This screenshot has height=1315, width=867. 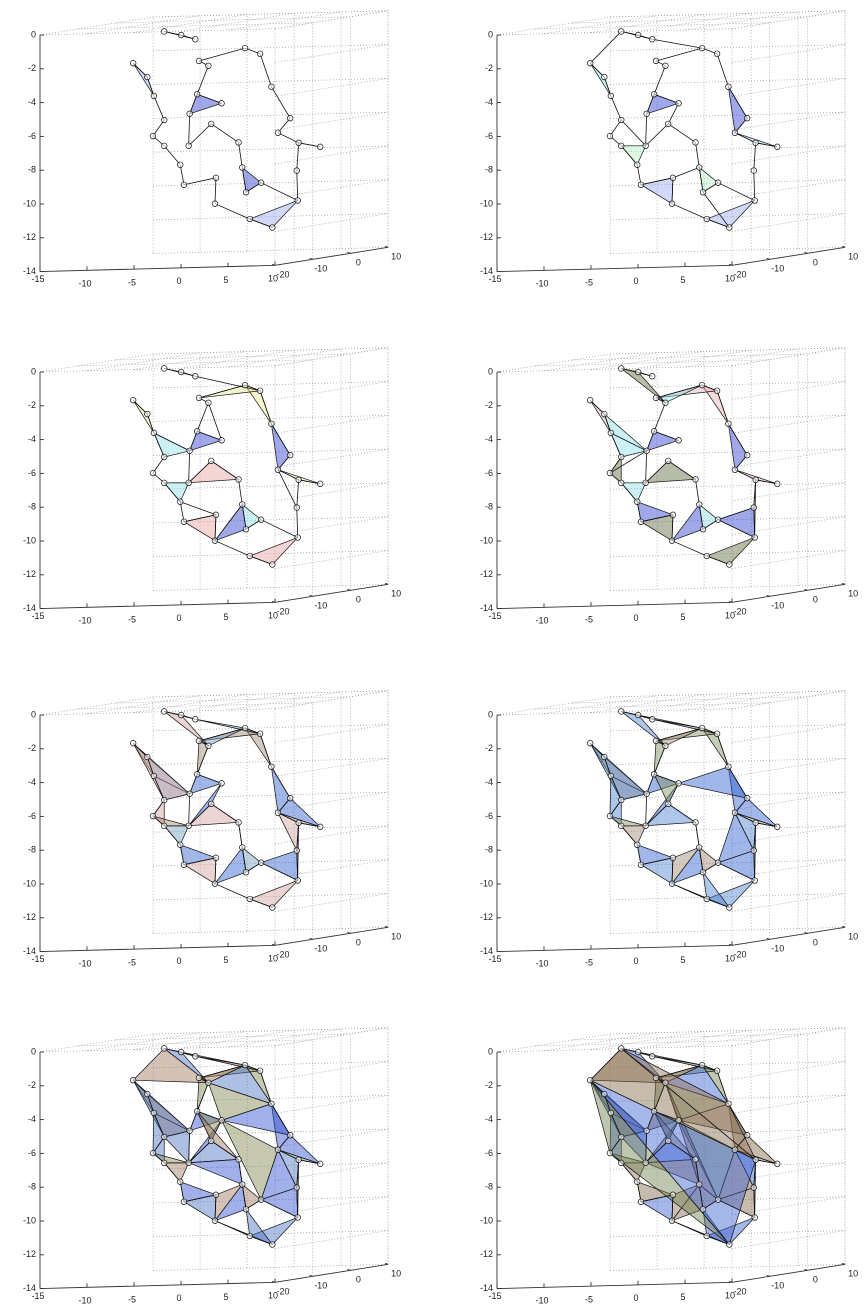 What do you see at coordinates (29, 917) in the screenshot?
I see `z-tick-label: -12` at bounding box center [29, 917].